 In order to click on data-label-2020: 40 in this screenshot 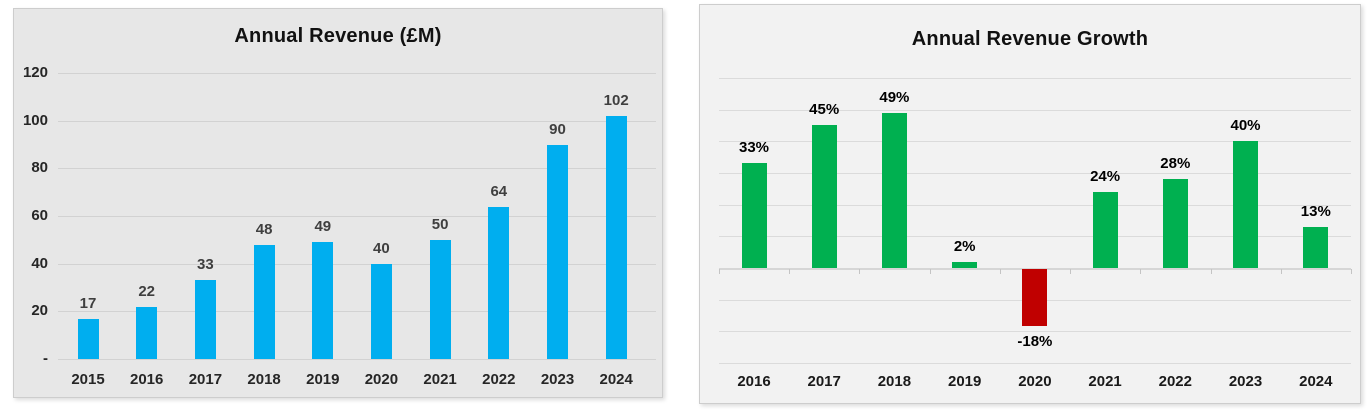, I will do `click(381, 248)`.